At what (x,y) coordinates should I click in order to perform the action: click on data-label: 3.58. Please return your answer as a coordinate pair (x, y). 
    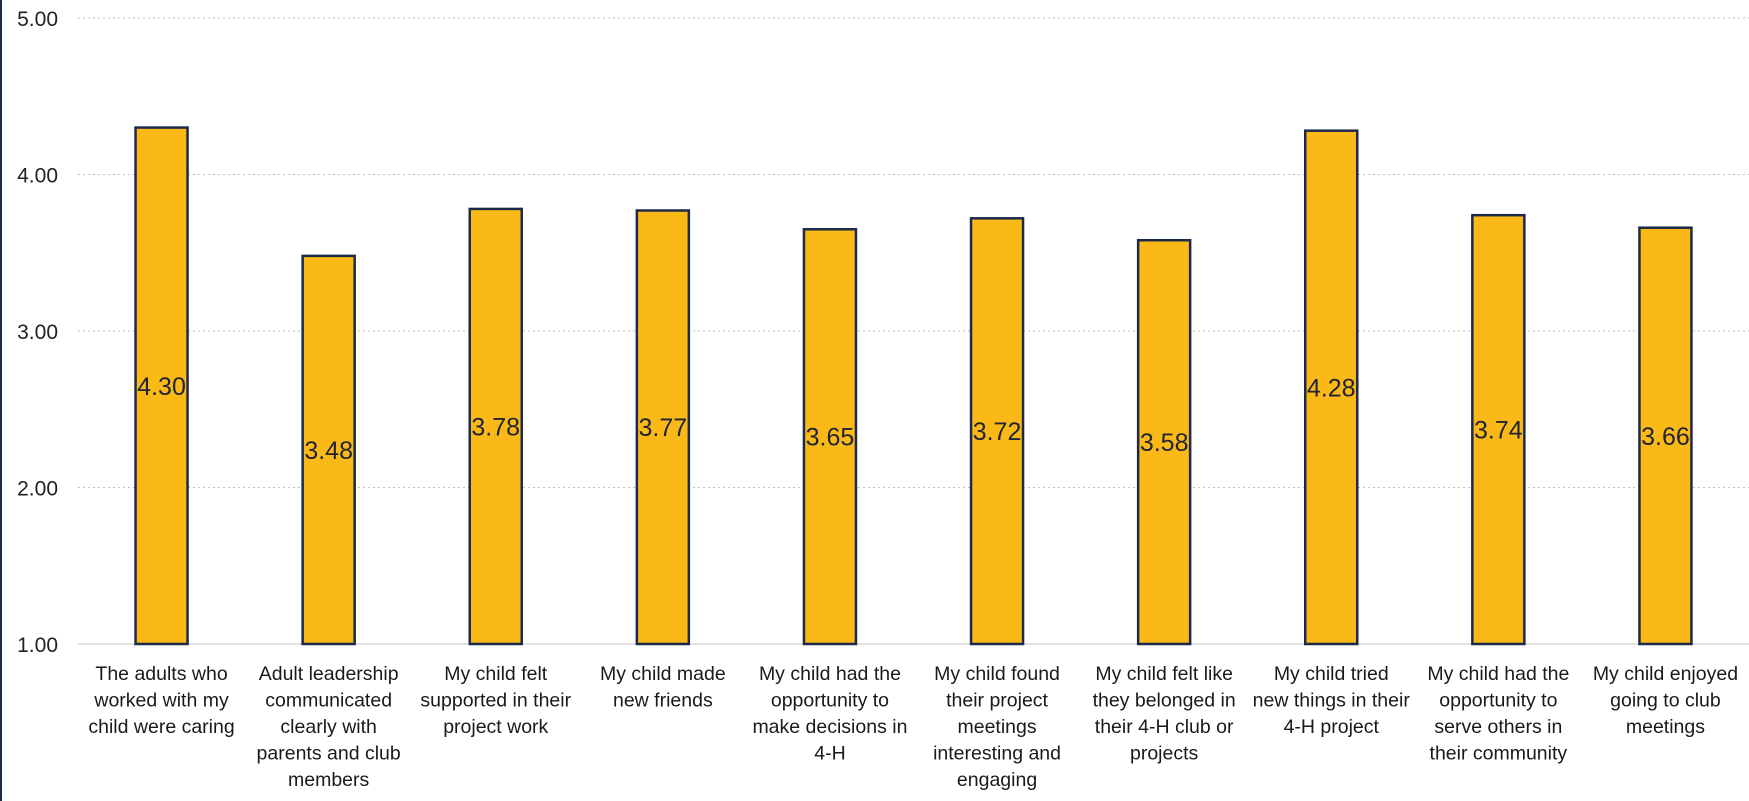
    Looking at the image, I should click on (1164, 443).